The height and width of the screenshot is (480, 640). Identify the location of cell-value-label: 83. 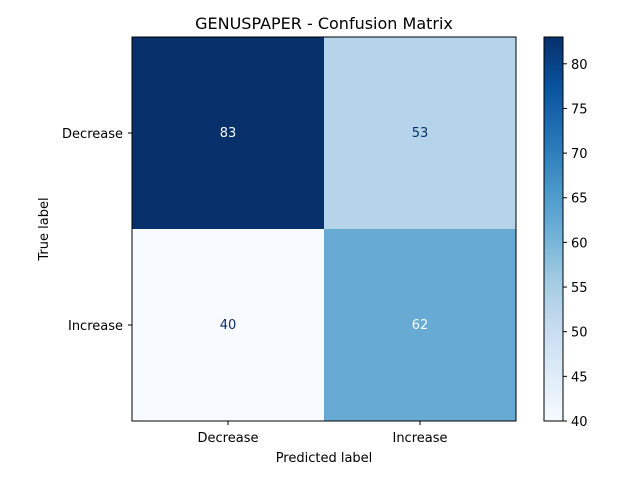
(228, 133).